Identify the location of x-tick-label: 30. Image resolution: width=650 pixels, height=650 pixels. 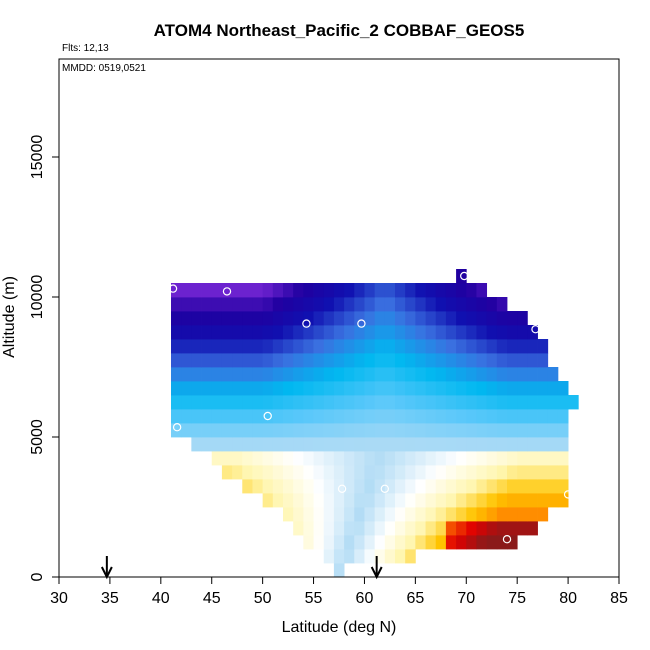
(59, 598).